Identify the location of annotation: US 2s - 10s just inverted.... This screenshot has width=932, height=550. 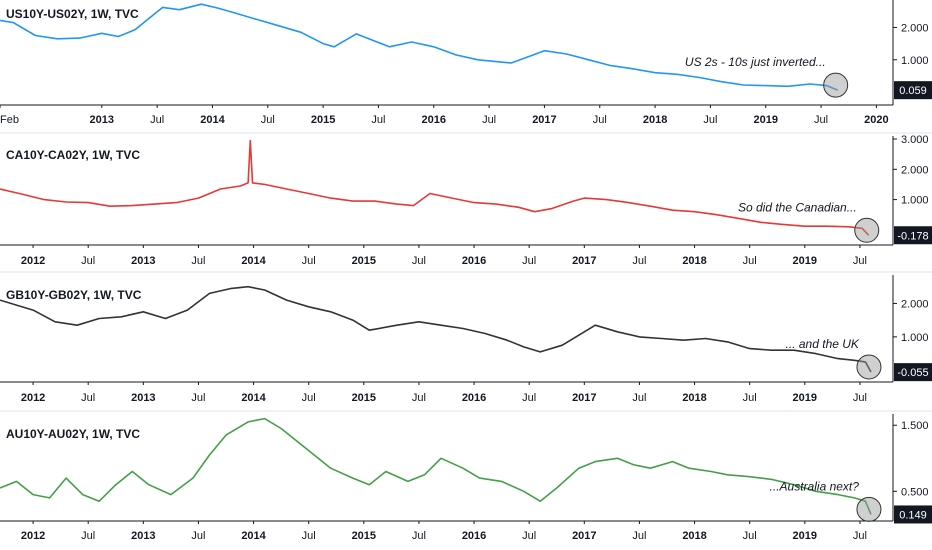
(755, 62).